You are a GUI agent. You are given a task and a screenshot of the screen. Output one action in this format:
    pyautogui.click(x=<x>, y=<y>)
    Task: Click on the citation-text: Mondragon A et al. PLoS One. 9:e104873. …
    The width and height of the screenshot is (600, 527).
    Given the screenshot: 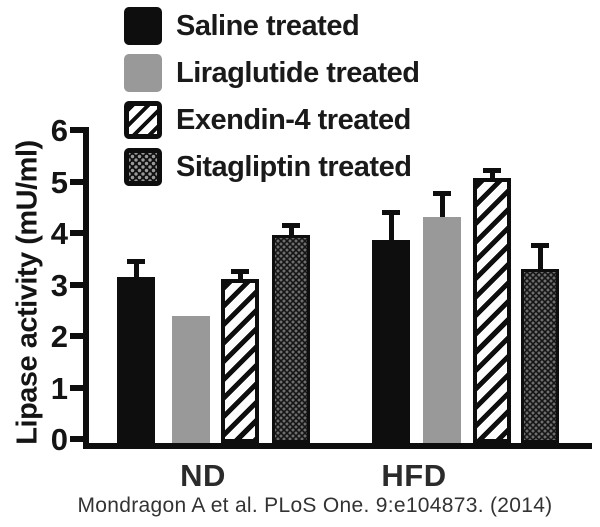 What is the action you would take?
    pyautogui.click(x=315, y=505)
    